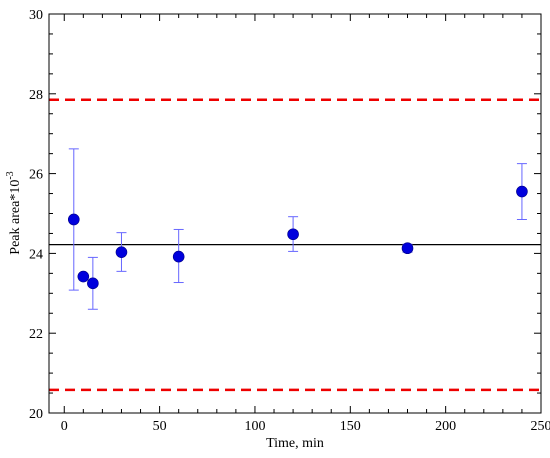 The image size is (550, 458). Describe the element at coordinates (36, 254) in the screenshot. I see `y-tick-label: 24` at that location.